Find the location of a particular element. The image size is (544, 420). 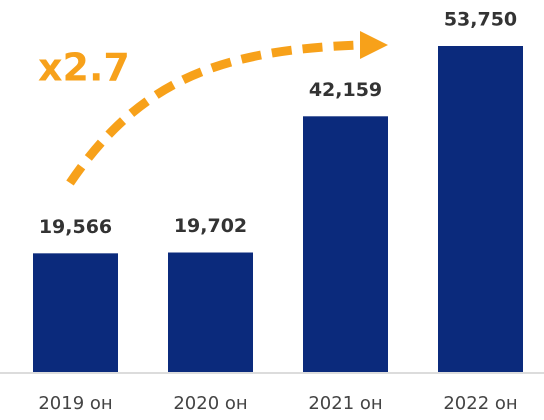

arrow-head is located at coordinates (374, 45).